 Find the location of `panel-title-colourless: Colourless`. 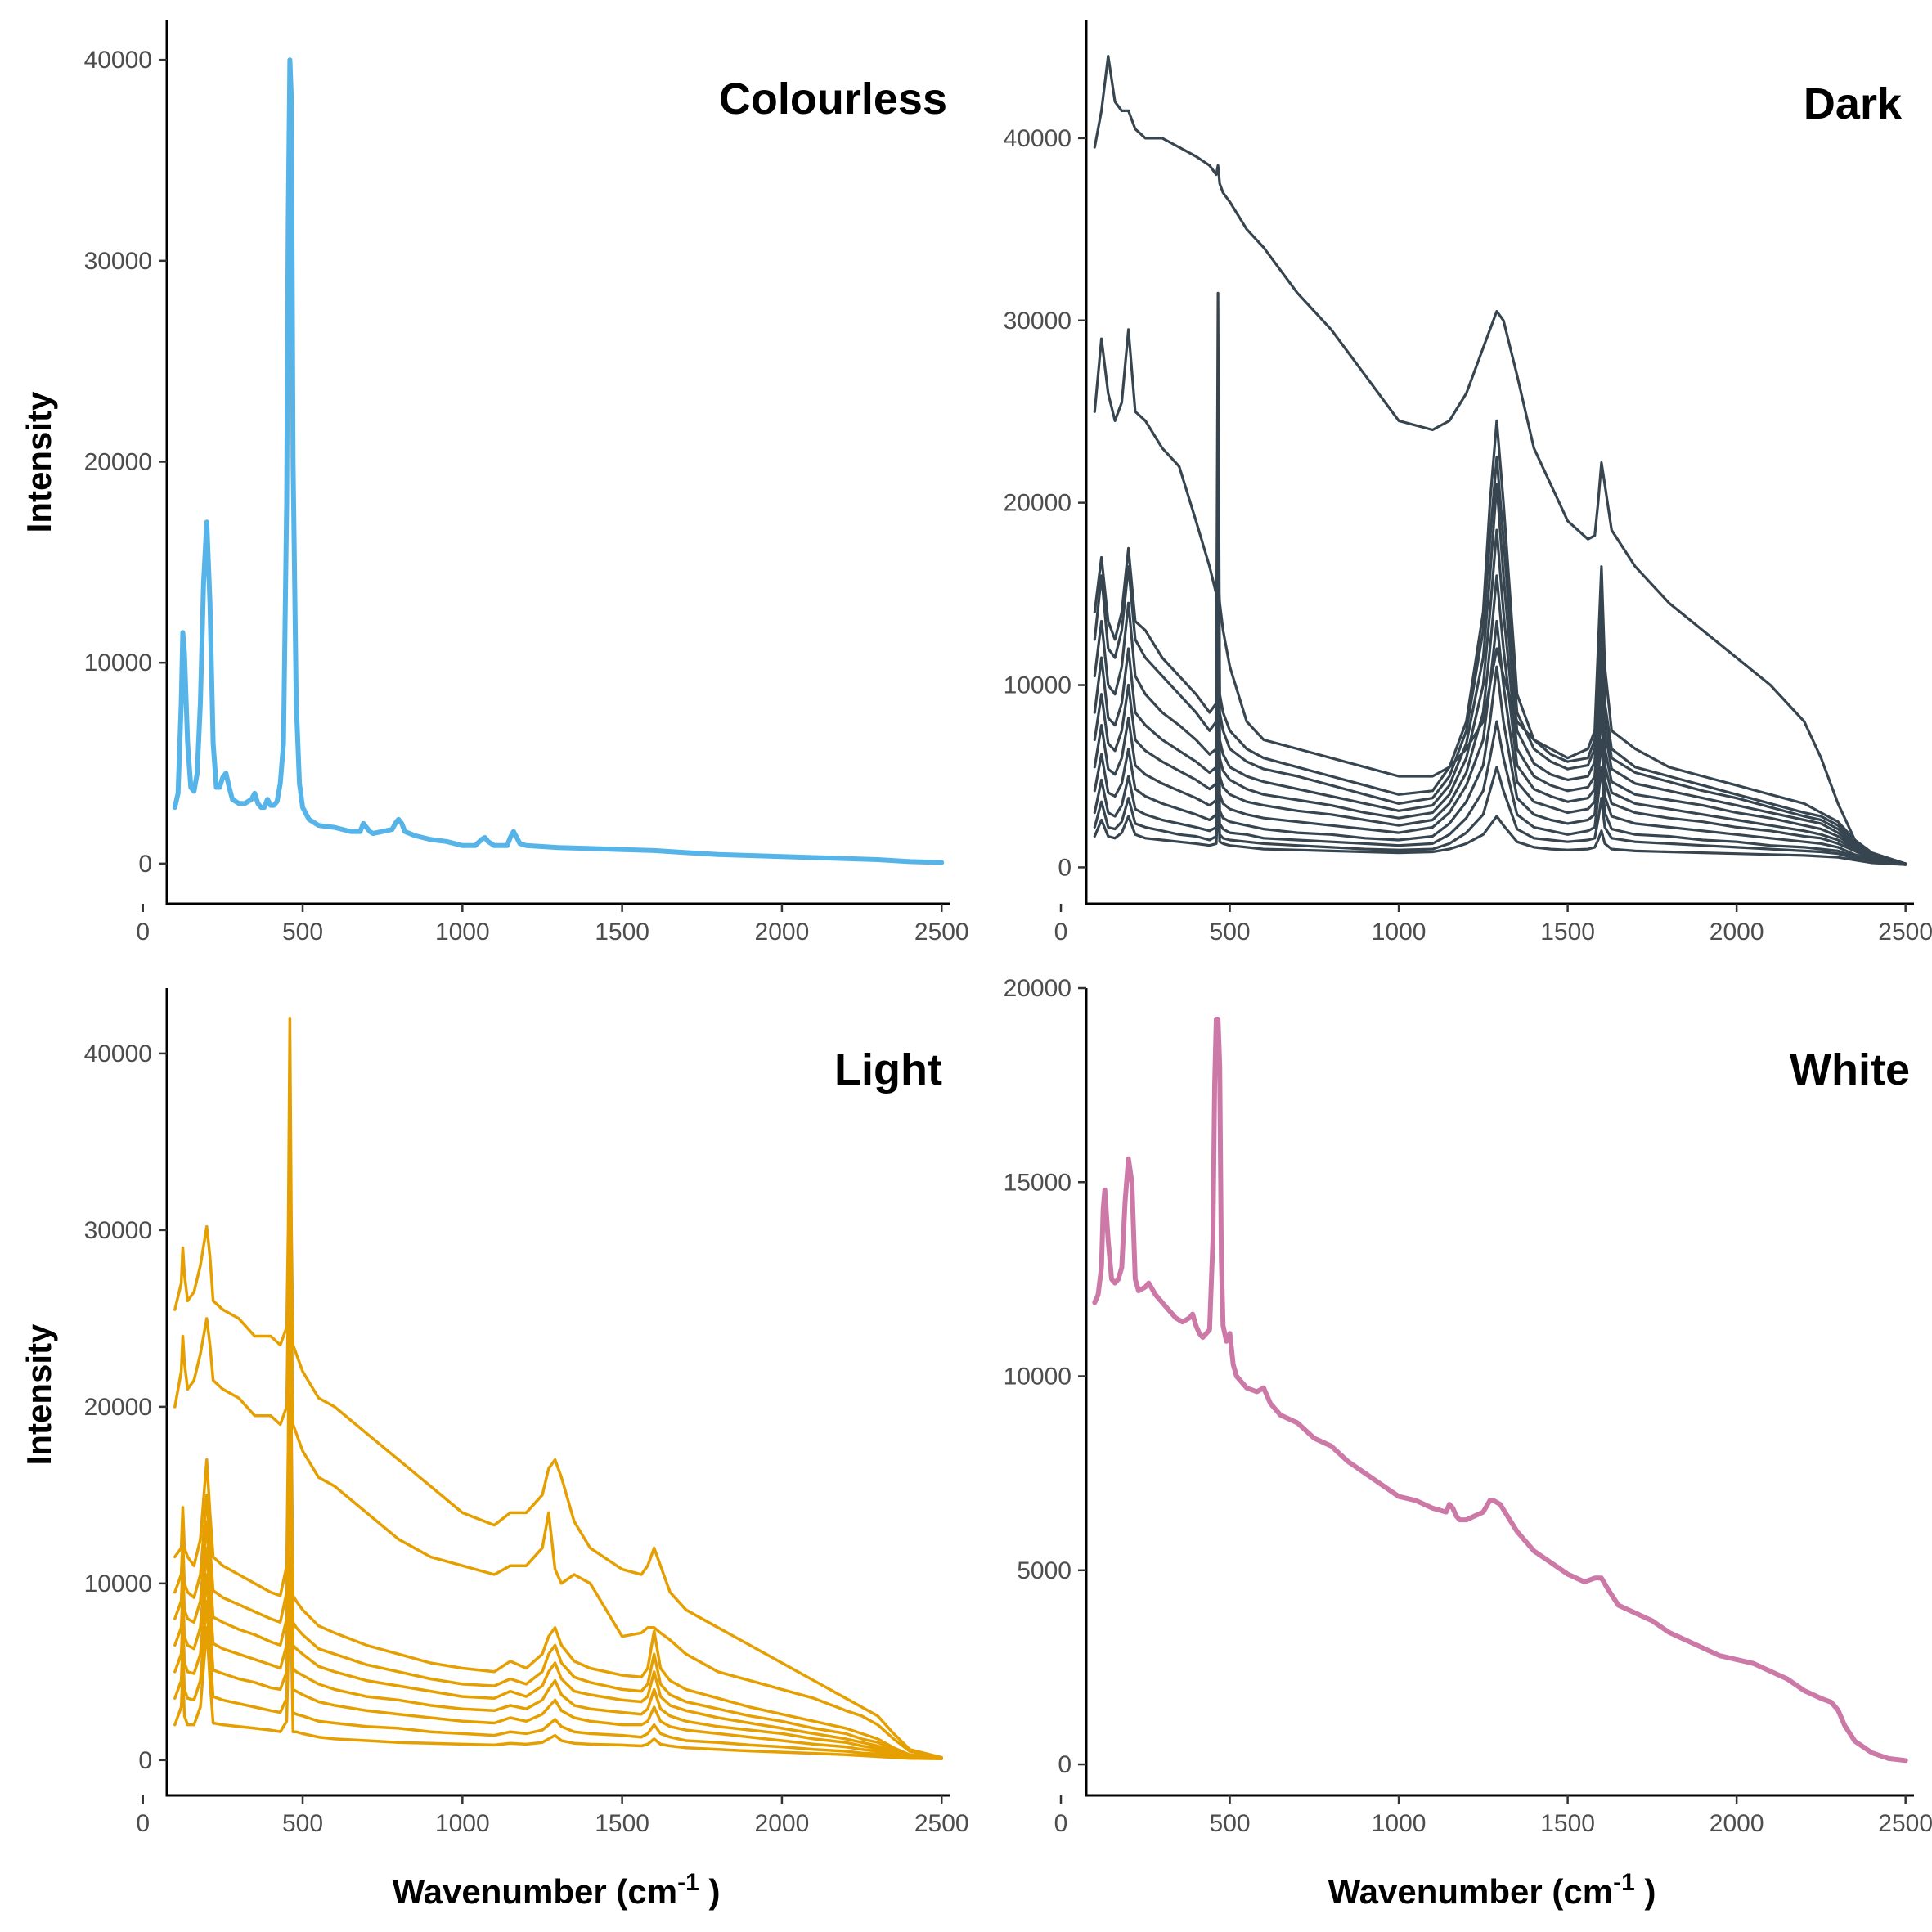

panel-title-colourless: Colourless is located at coordinates (833, 99).